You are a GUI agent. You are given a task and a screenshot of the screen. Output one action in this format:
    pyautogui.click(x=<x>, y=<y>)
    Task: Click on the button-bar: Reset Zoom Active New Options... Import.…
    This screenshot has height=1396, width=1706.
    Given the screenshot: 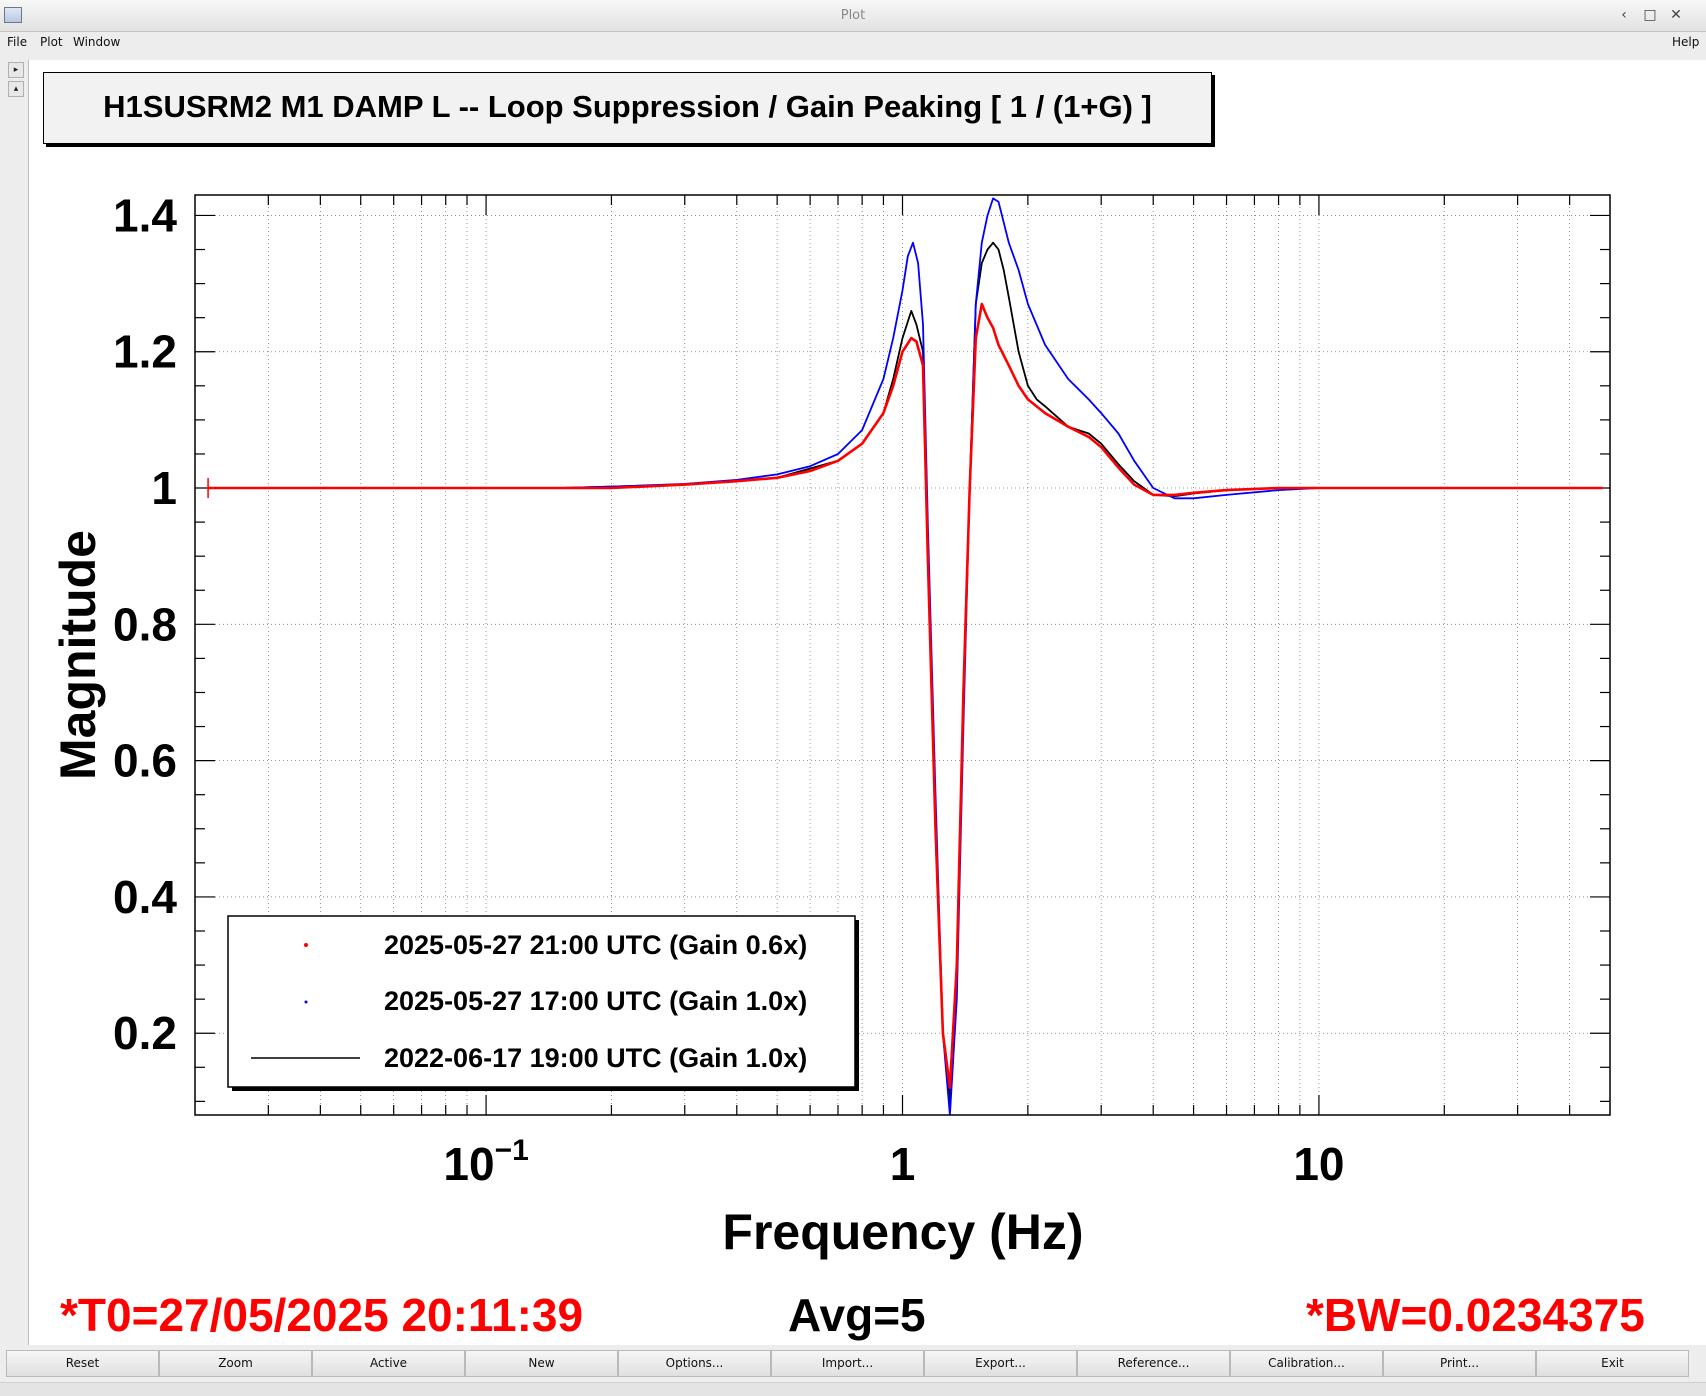 What is the action you would take?
    pyautogui.click(x=856, y=1364)
    